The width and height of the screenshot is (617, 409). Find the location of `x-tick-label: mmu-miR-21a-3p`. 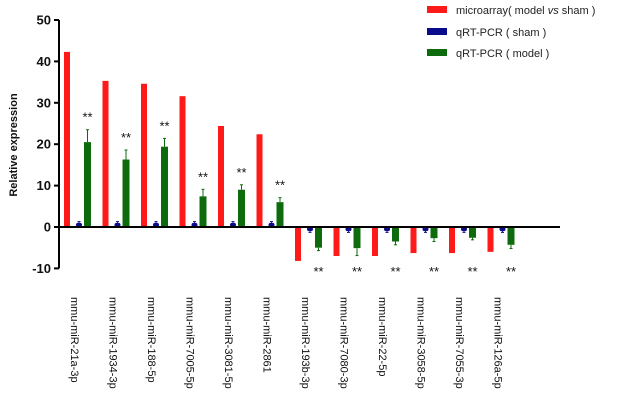

x-tick-label: mmu-miR-21a-3p is located at coordinates (74, 340).